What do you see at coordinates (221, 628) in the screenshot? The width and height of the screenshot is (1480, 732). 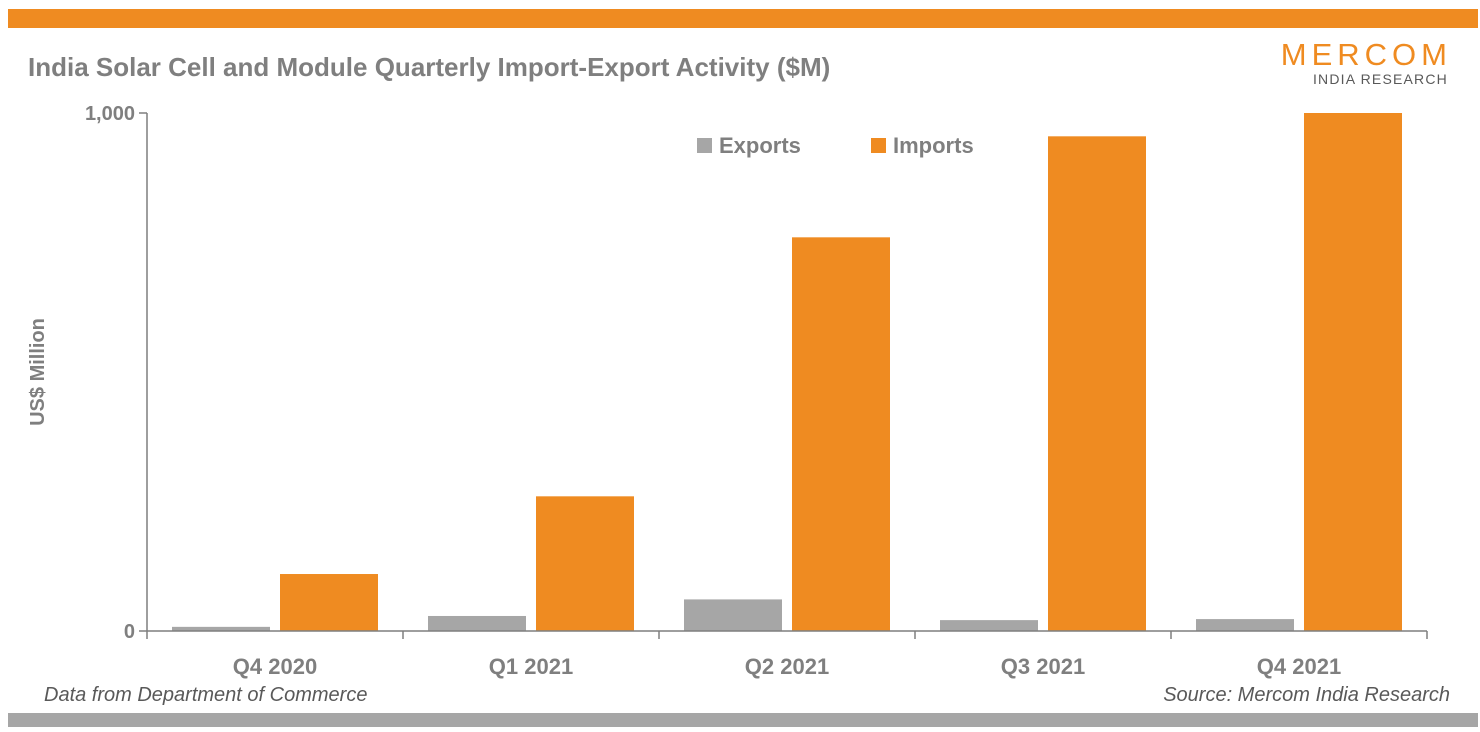 I see `exports-bar-q4-2020` at bounding box center [221, 628].